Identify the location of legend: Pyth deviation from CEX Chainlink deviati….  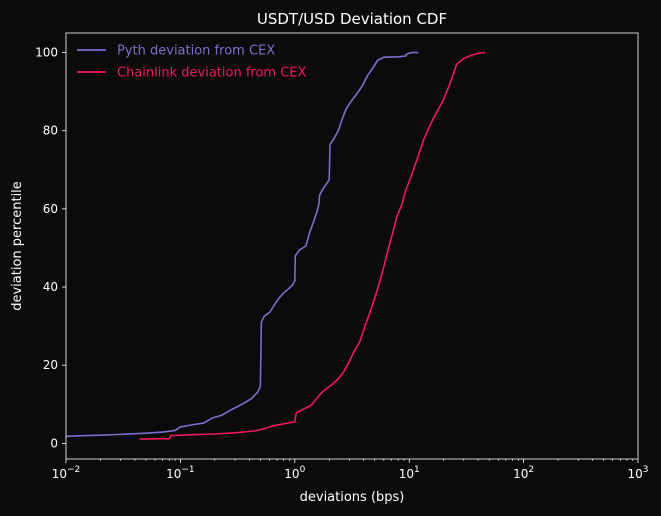
(191, 62).